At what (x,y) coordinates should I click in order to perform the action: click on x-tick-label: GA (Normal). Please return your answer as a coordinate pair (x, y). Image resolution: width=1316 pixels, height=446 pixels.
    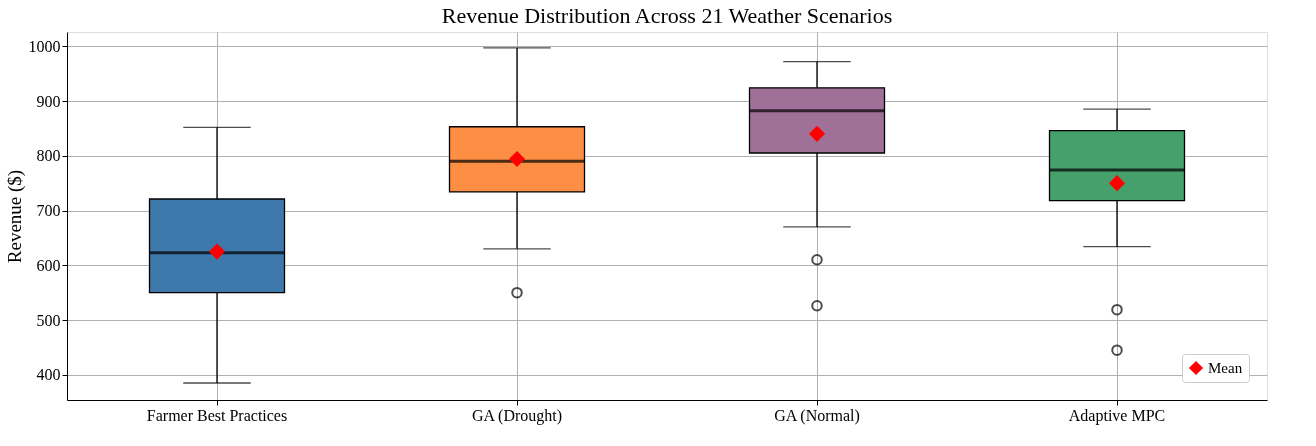
    Looking at the image, I should click on (817, 415).